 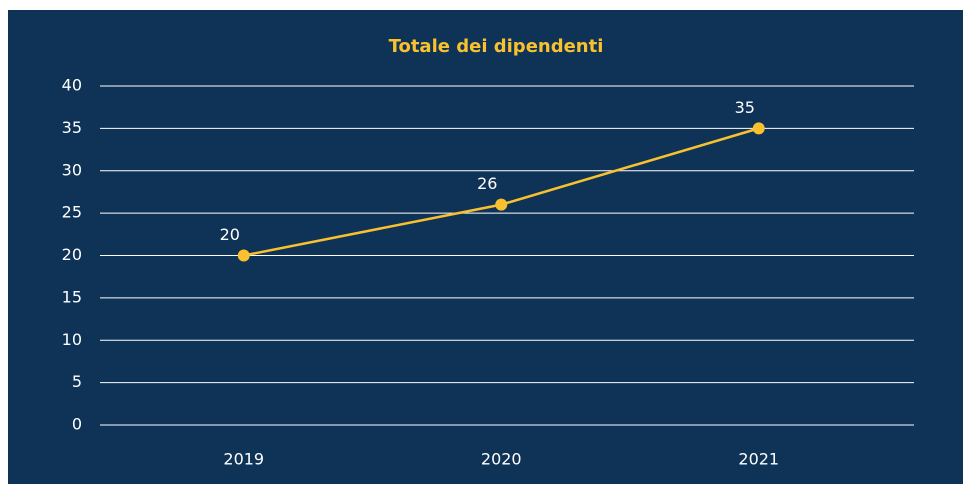 What do you see at coordinates (72, 296) in the screenshot?
I see `y-tick-label: 15` at bounding box center [72, 296].